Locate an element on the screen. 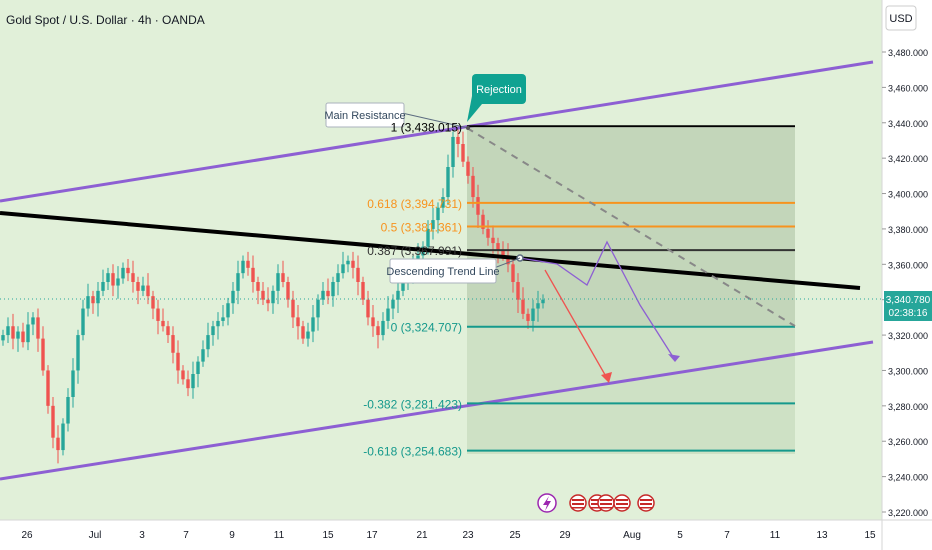 The width and height of the screenshot is (932, 550). projection-arrowhead-red is located at coordinates (606, 377).